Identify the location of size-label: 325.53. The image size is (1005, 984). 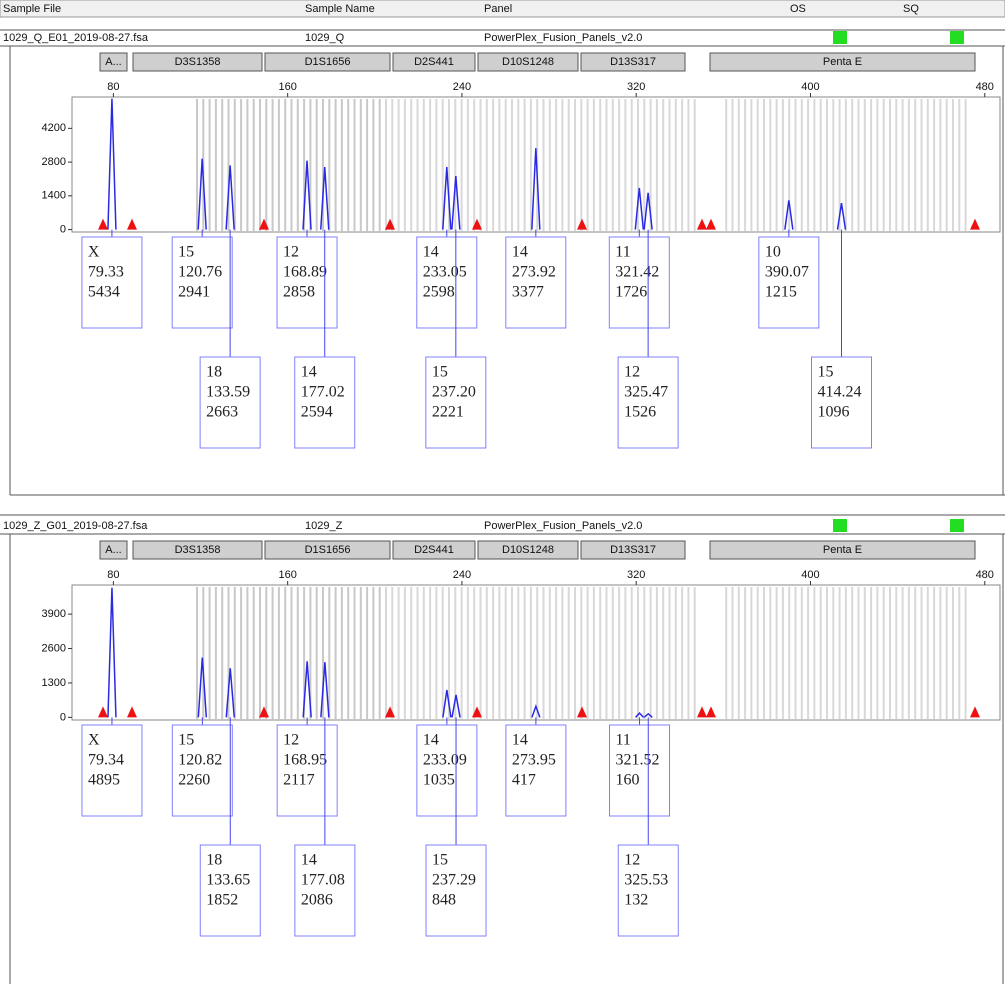
(646, 880).